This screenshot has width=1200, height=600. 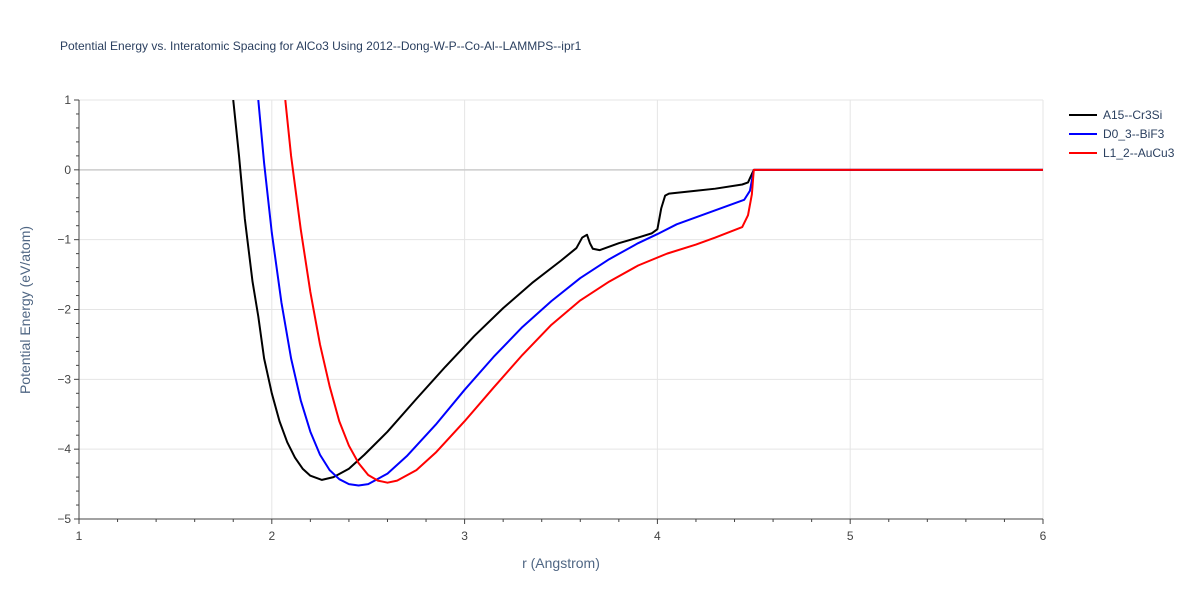 I want to click on x-axis-title: r (Angstrom), so click(x=561, y=563).